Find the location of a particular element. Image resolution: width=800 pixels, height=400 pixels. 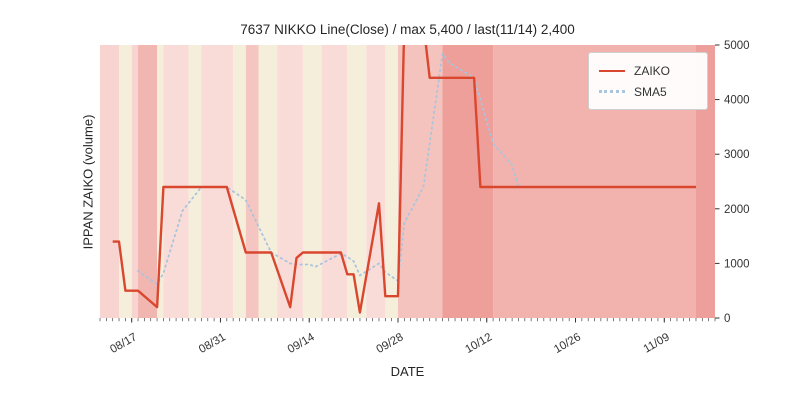

legend: ZAIKO SMA5 is located at coordinates (648, 81).